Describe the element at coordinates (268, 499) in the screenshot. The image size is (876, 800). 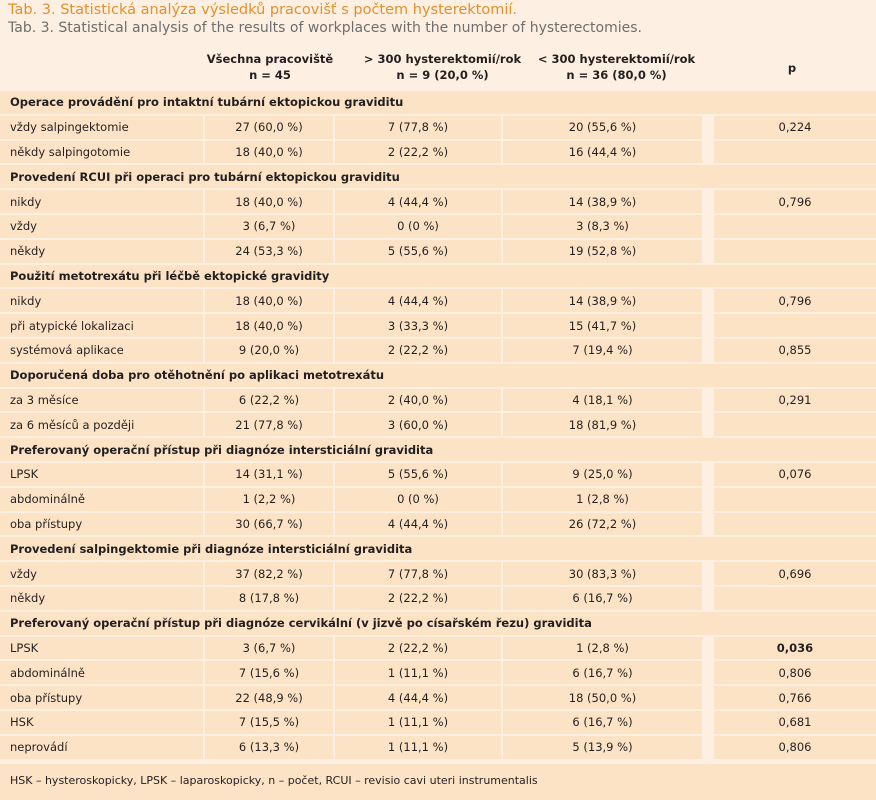
I see `cell-all-workplaces: 1 (2,2 %)` at that location.